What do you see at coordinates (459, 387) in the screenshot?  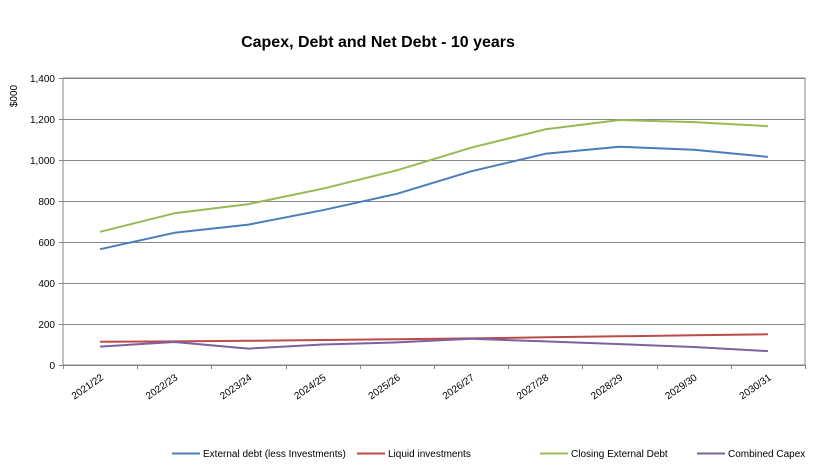 I see `x-tick-label: 2026/27` at bounding box center [459, 387].